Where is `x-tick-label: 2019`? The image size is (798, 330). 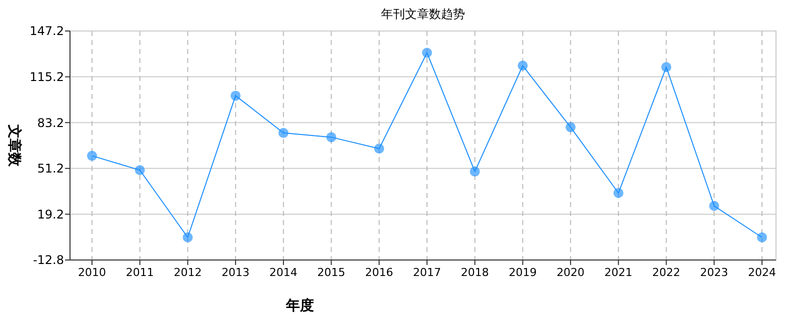
x-tick-label: 2019 is located at coordinates (522, 272).